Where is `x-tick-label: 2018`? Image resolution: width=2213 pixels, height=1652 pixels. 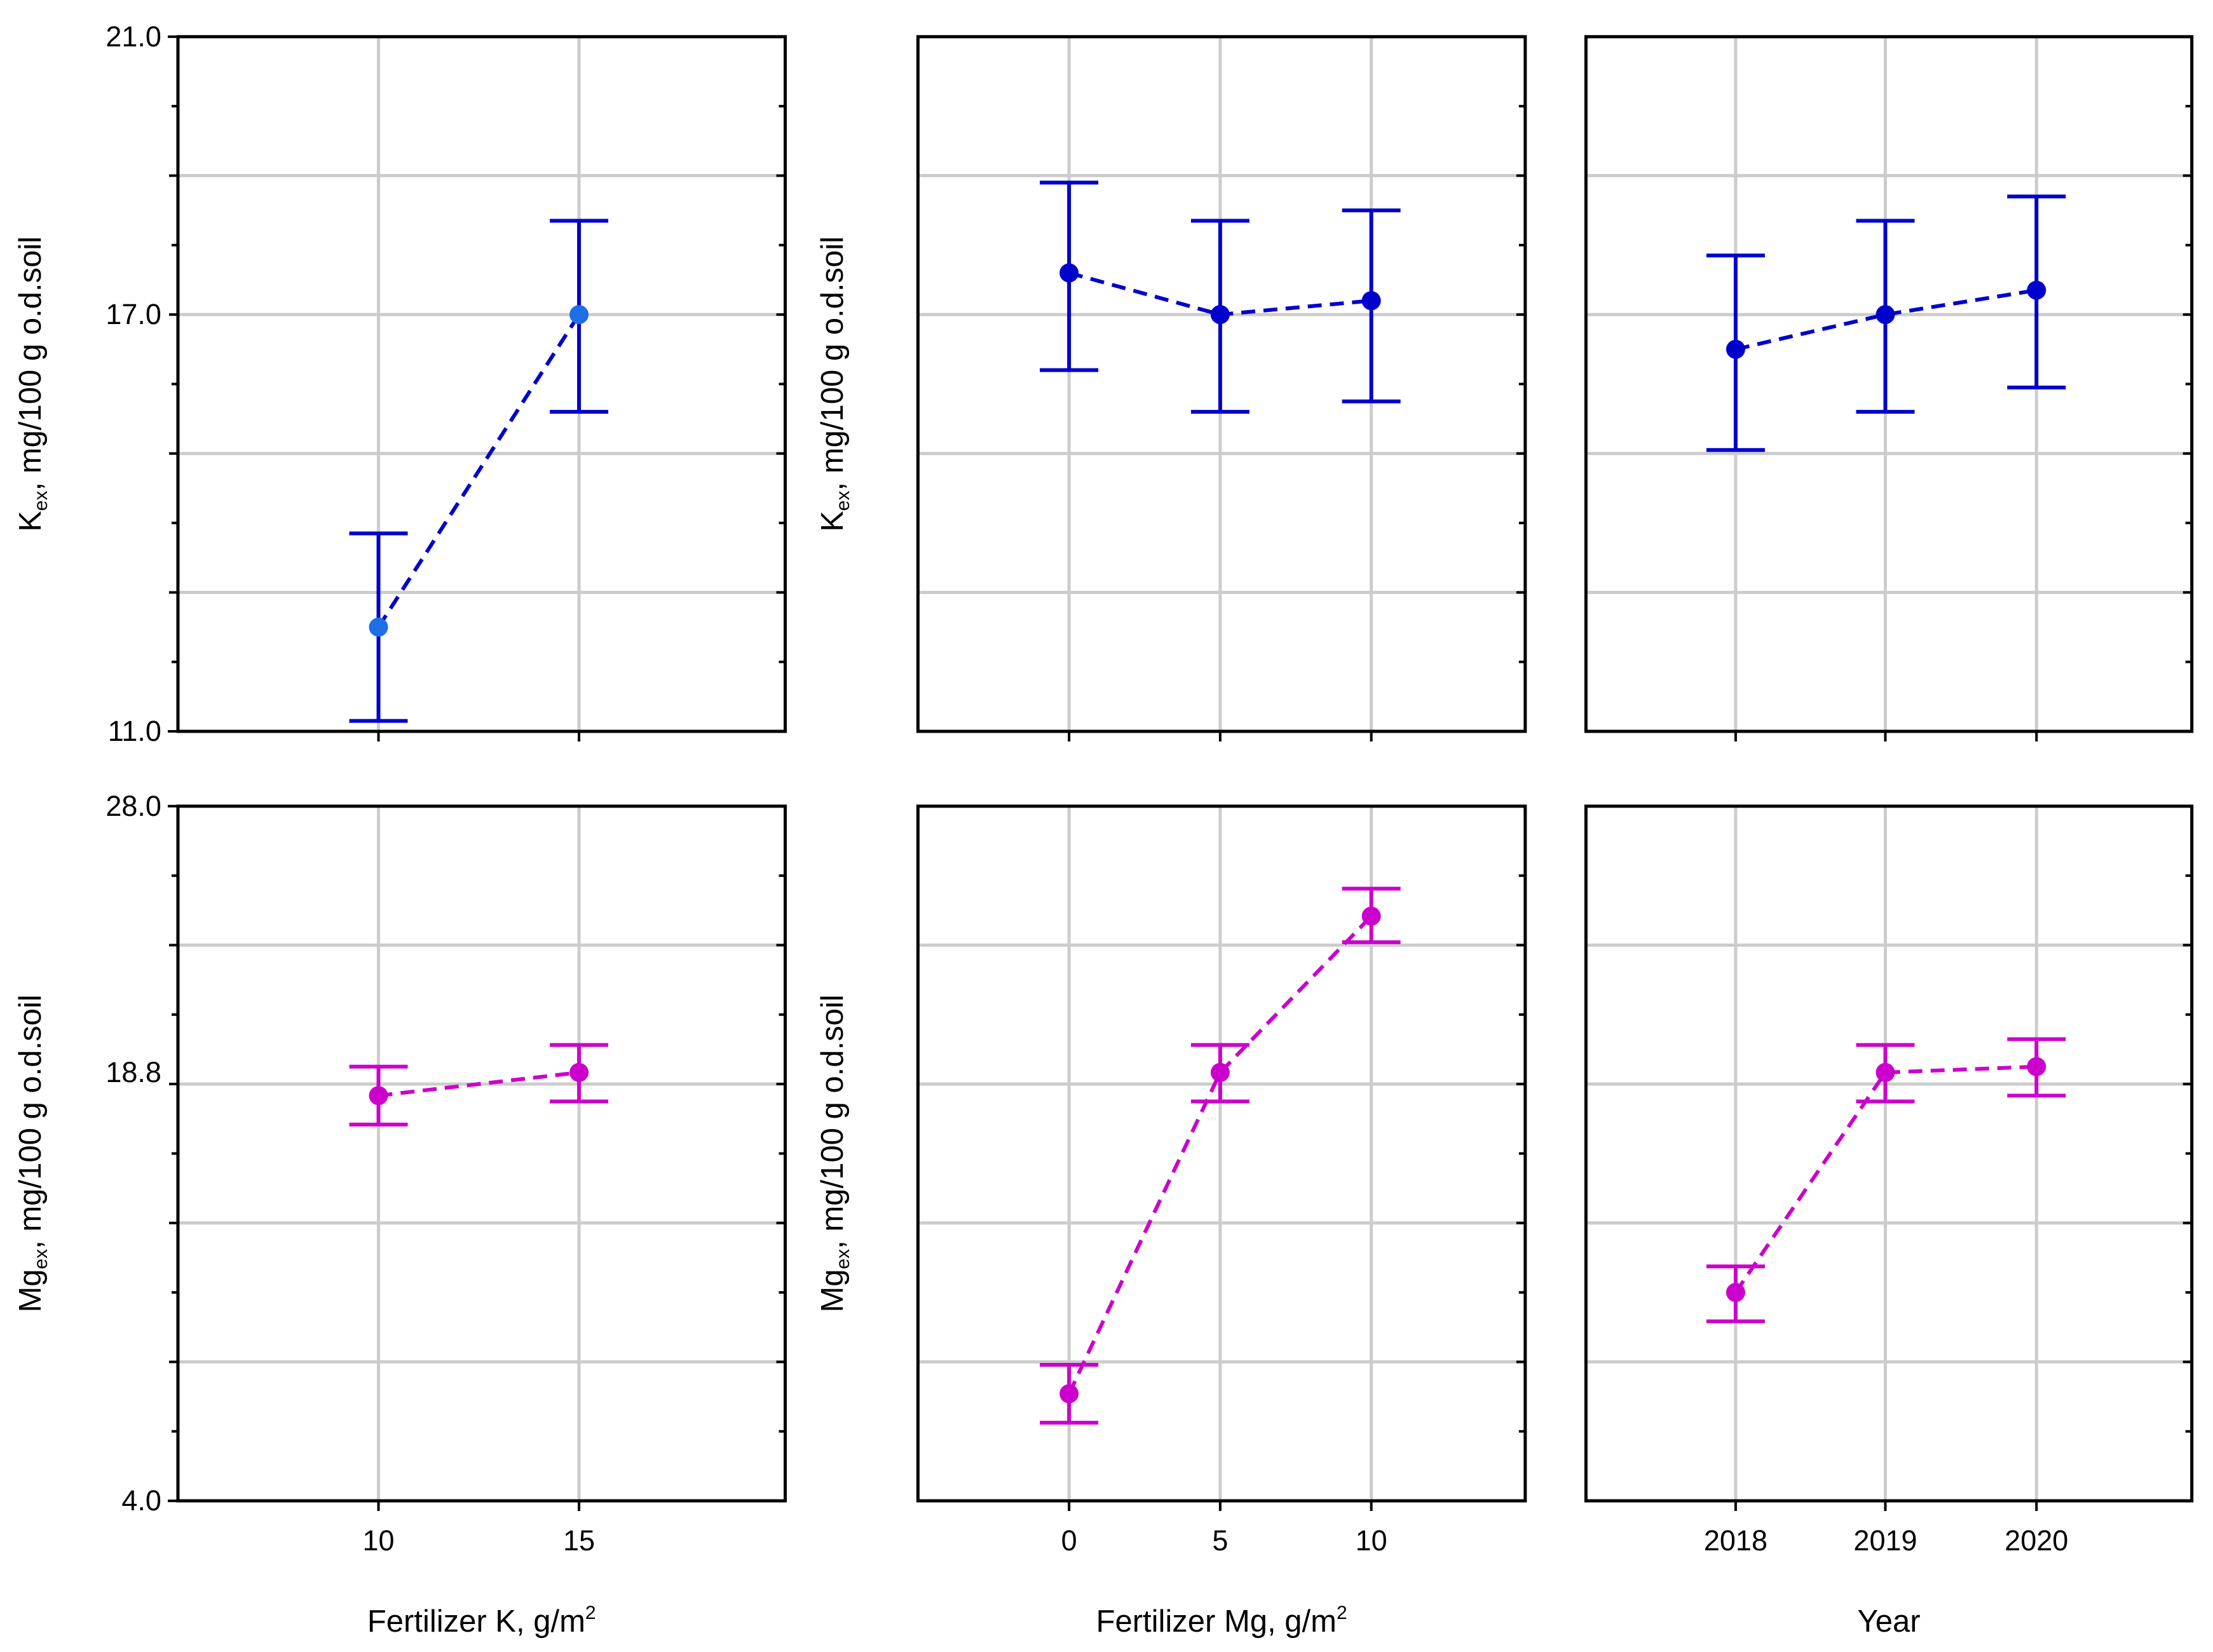 x-tick-label: 2018 is located at coordinates (1735, 1540).